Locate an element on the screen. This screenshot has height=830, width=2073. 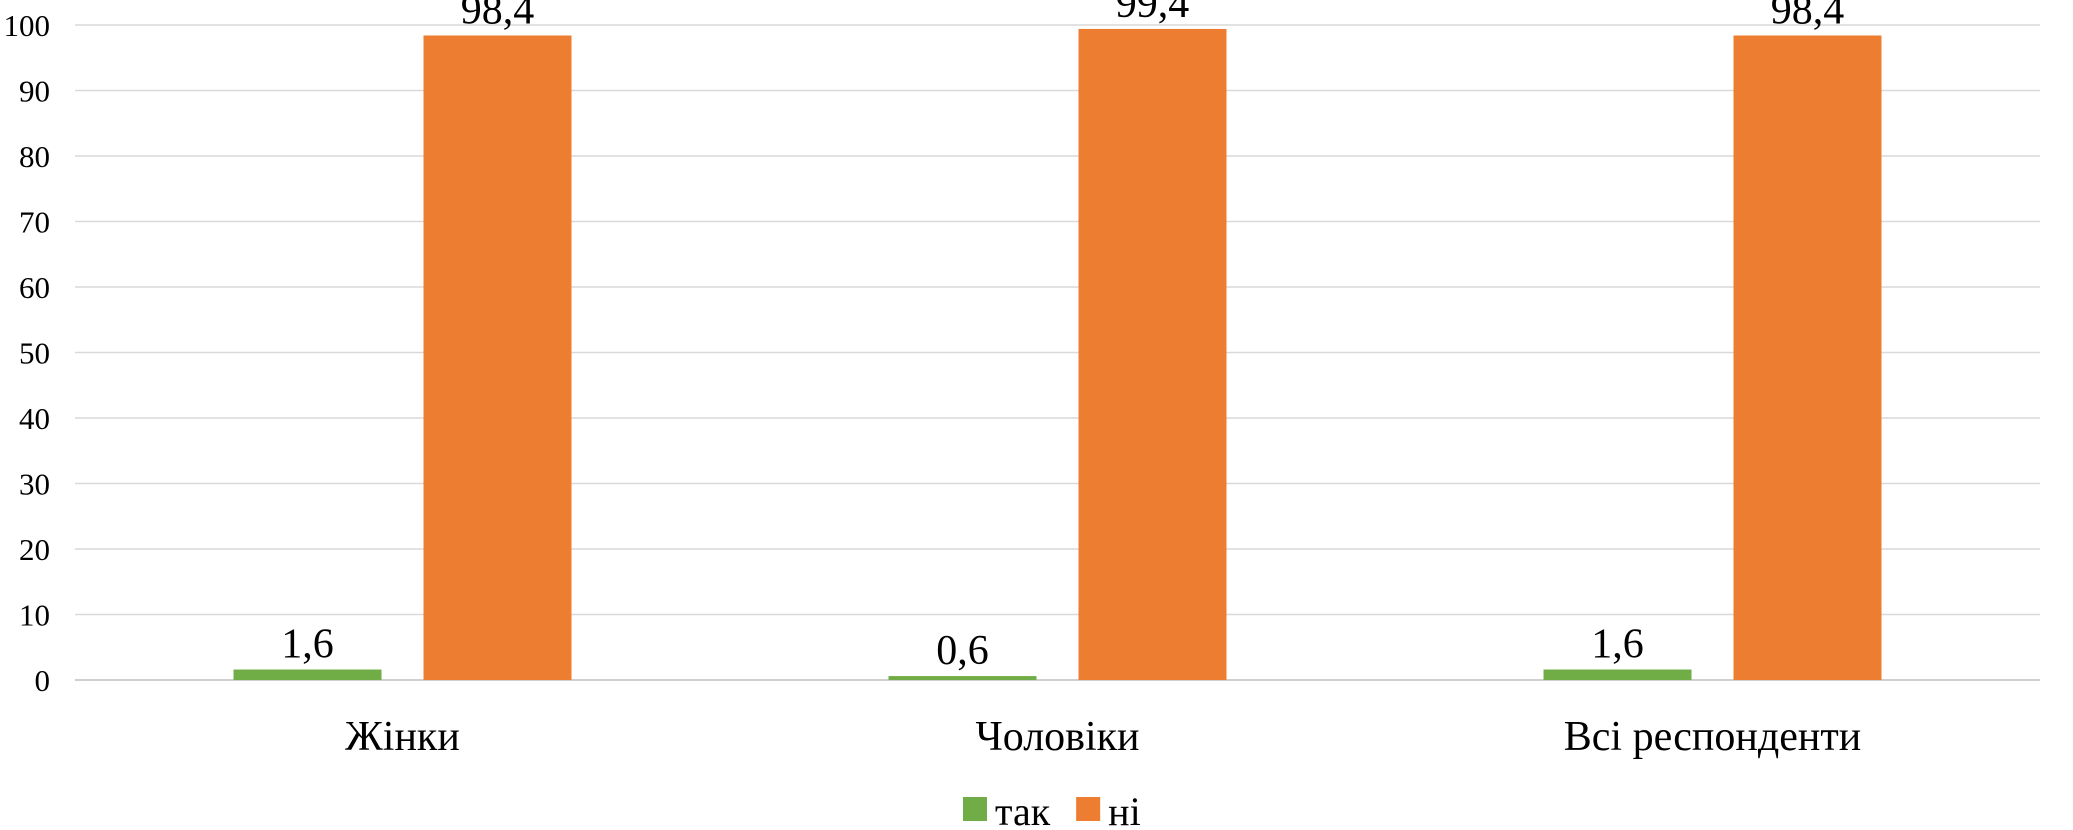
category-label: Всі респонденти is located at coordinates (1712, 737).